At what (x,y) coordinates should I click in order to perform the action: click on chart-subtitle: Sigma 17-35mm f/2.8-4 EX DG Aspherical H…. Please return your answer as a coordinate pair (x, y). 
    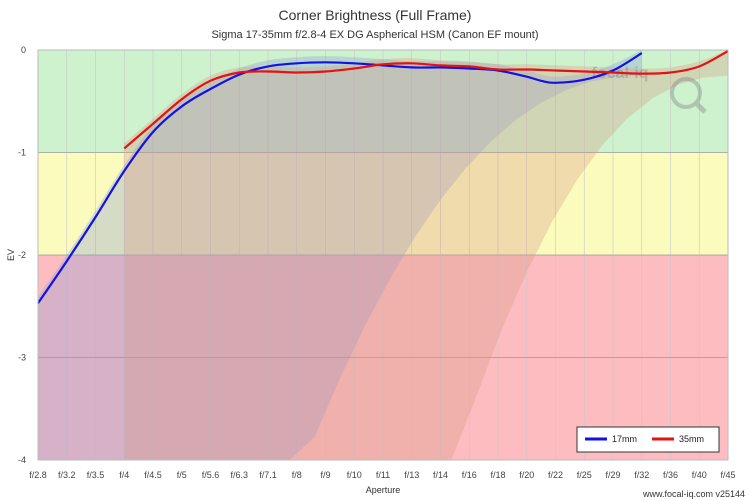
    Looking at the image, I should click on (374, 35).